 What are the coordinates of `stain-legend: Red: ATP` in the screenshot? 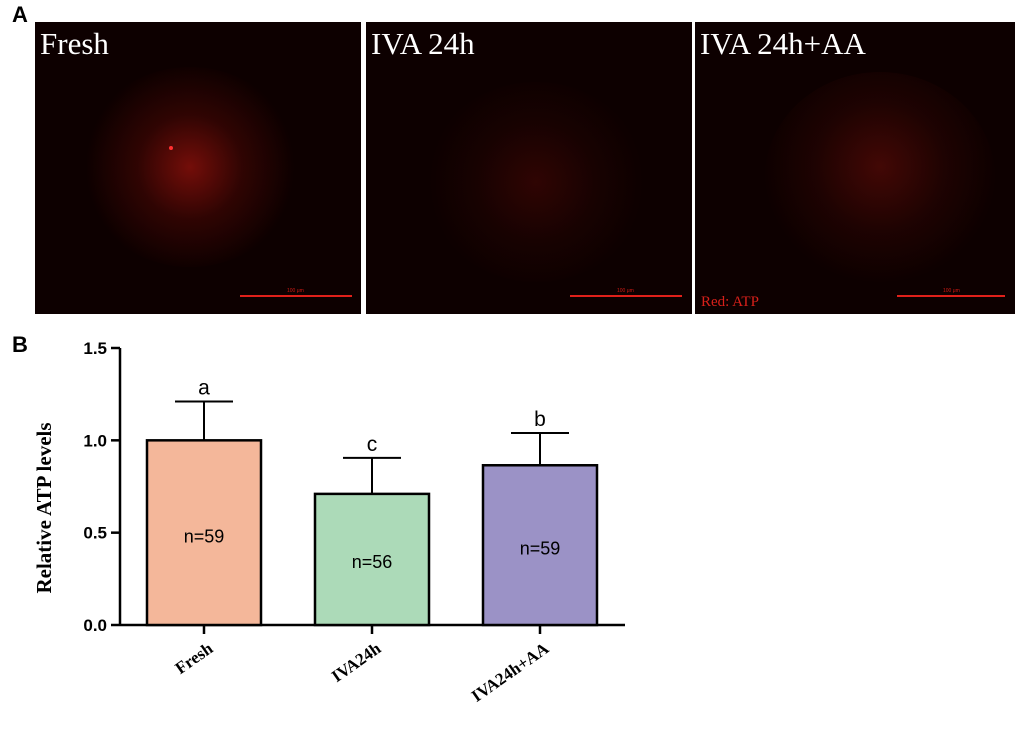 It's located at (730, 302).